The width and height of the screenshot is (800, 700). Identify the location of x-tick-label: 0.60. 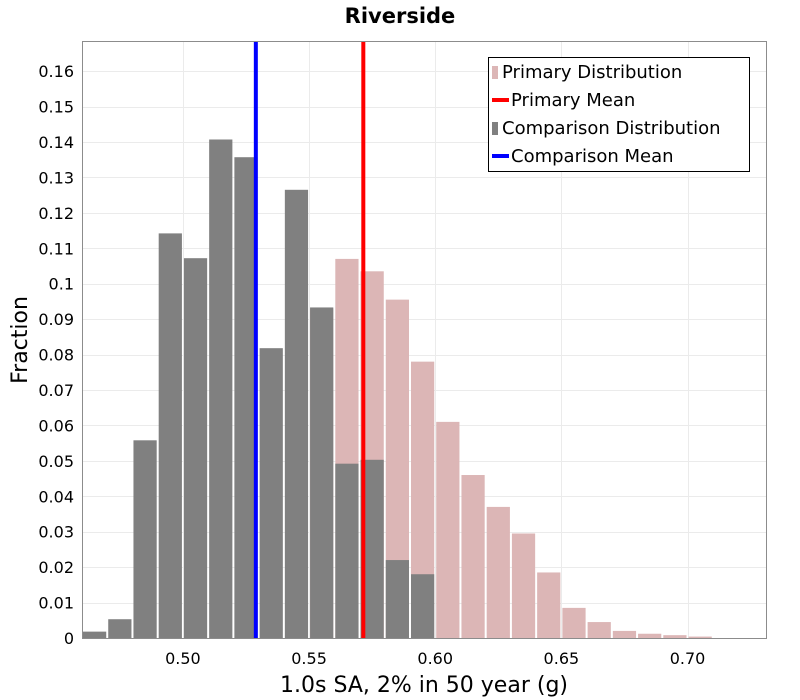
(435, 658).